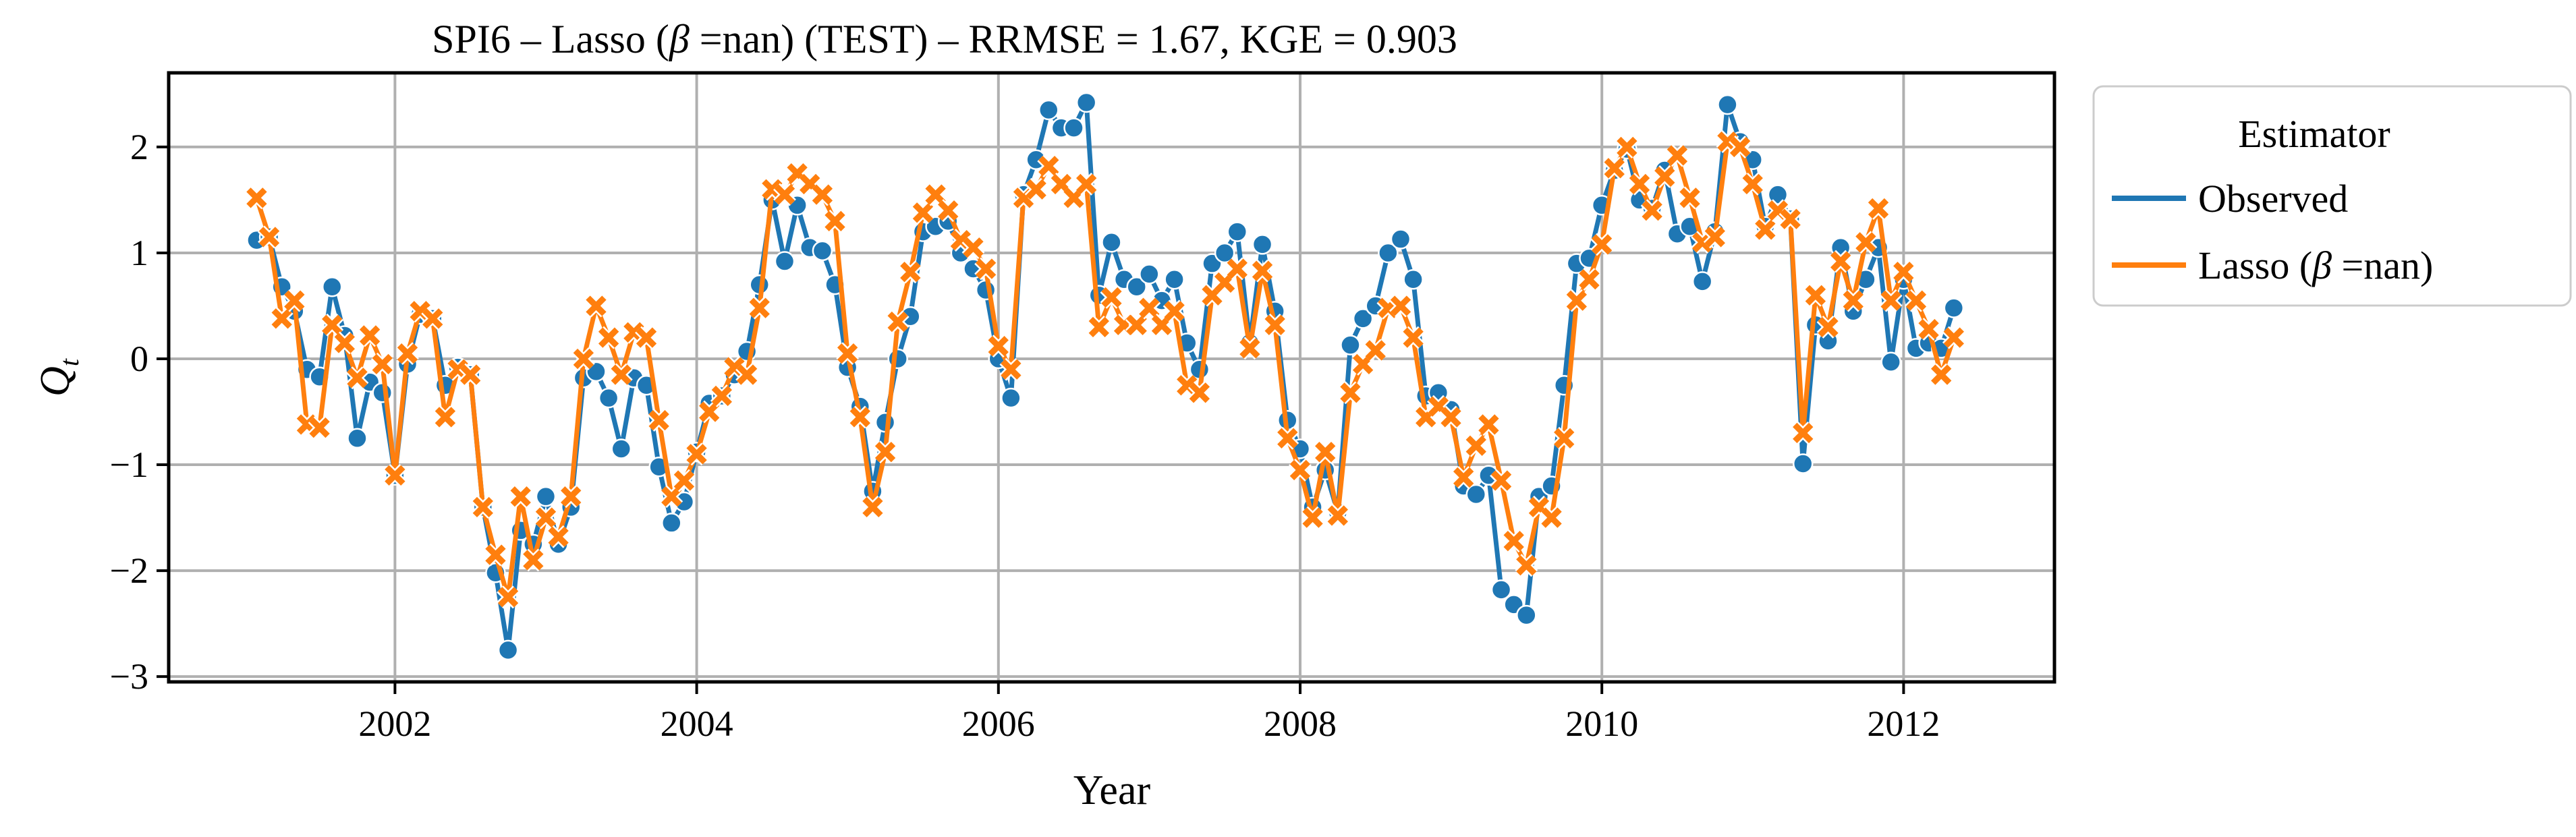 This screenshot has height=837, width=2576. I want to click on x-tick-label: 2010, so click(1601, 723).